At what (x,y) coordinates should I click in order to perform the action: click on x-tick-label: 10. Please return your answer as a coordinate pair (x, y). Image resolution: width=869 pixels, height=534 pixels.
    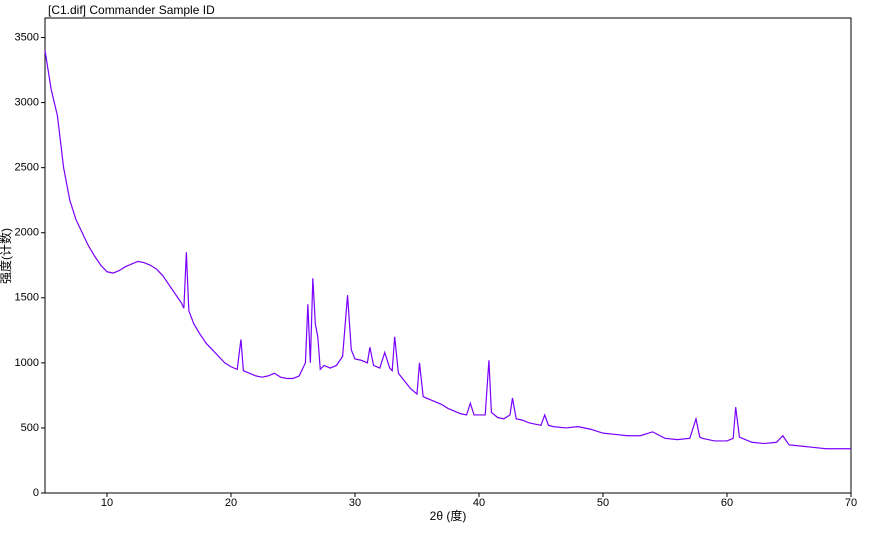
    Looking at the image, I should click on (107, 503).